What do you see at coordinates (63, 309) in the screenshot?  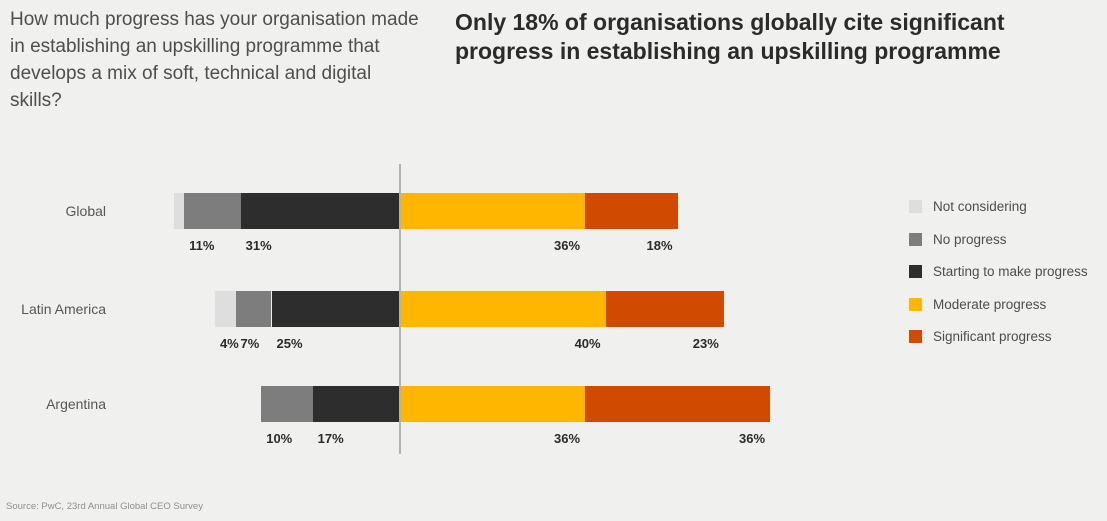 I see `row-label-latin-america: Latin America` at bounding box center [63, 309].